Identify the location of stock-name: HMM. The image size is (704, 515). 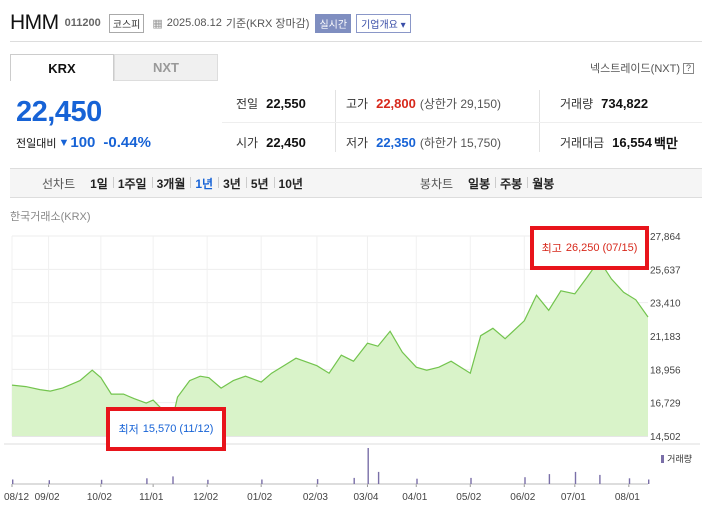
(34, 22).